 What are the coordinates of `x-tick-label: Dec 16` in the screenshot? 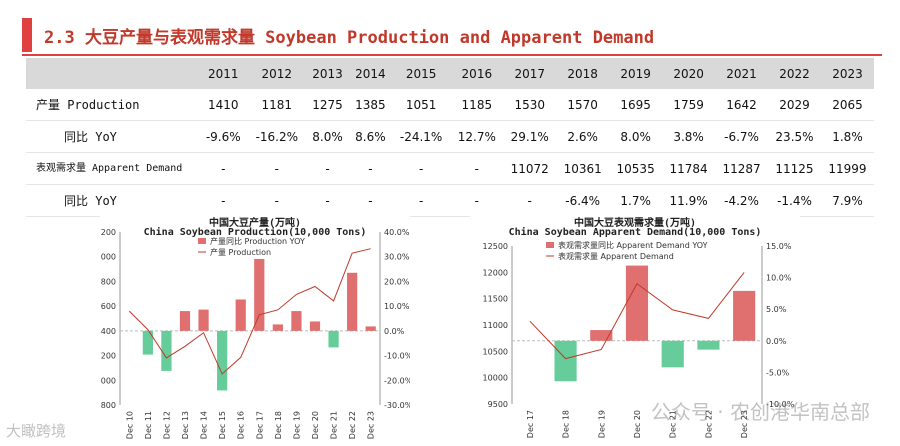 It's located at (241, 425).